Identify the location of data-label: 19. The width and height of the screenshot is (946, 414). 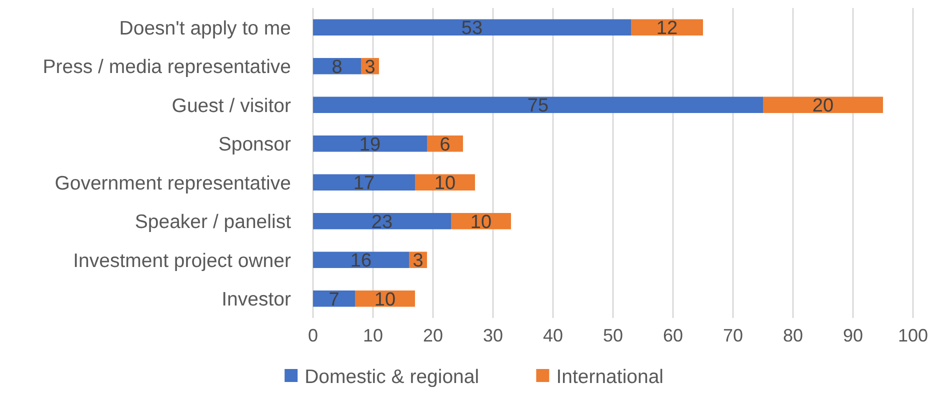
(370, 145).